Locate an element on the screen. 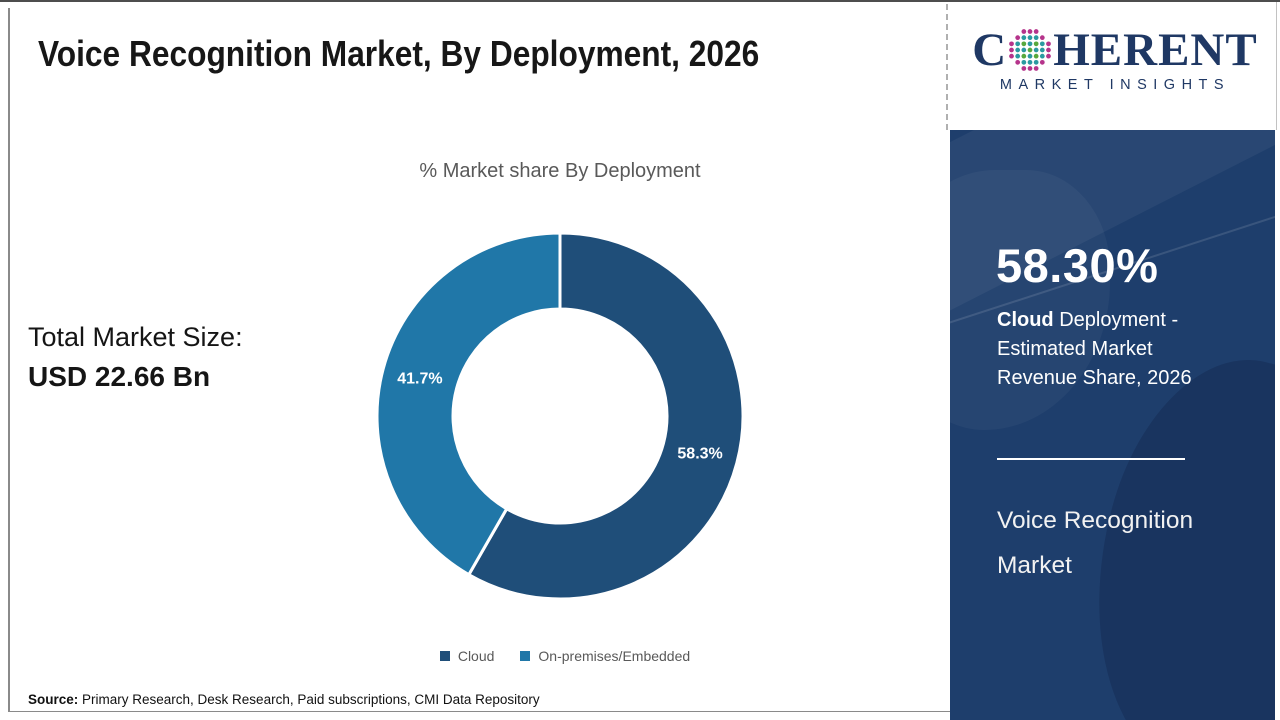  legend-item-on-premises-embedded: On-premises/Embedded is located at coordinates (605, 656).